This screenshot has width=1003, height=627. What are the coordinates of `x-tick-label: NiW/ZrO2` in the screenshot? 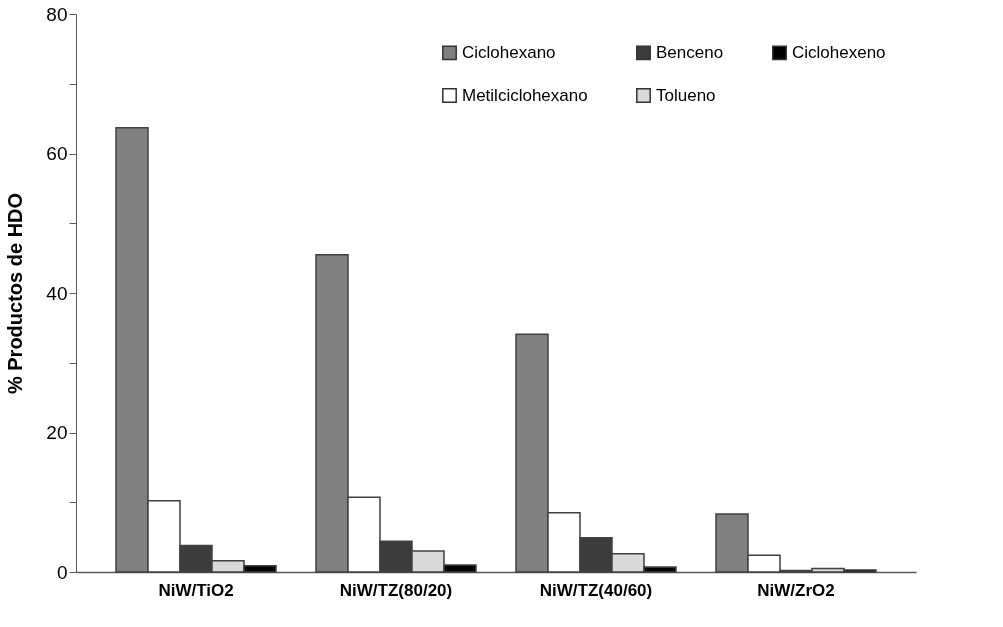 It's located at (796, 590).